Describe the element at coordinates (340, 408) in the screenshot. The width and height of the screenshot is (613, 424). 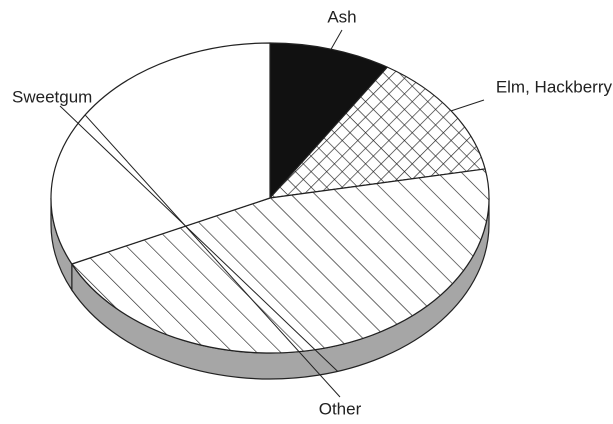
I see `slice-label: Other` at that location.